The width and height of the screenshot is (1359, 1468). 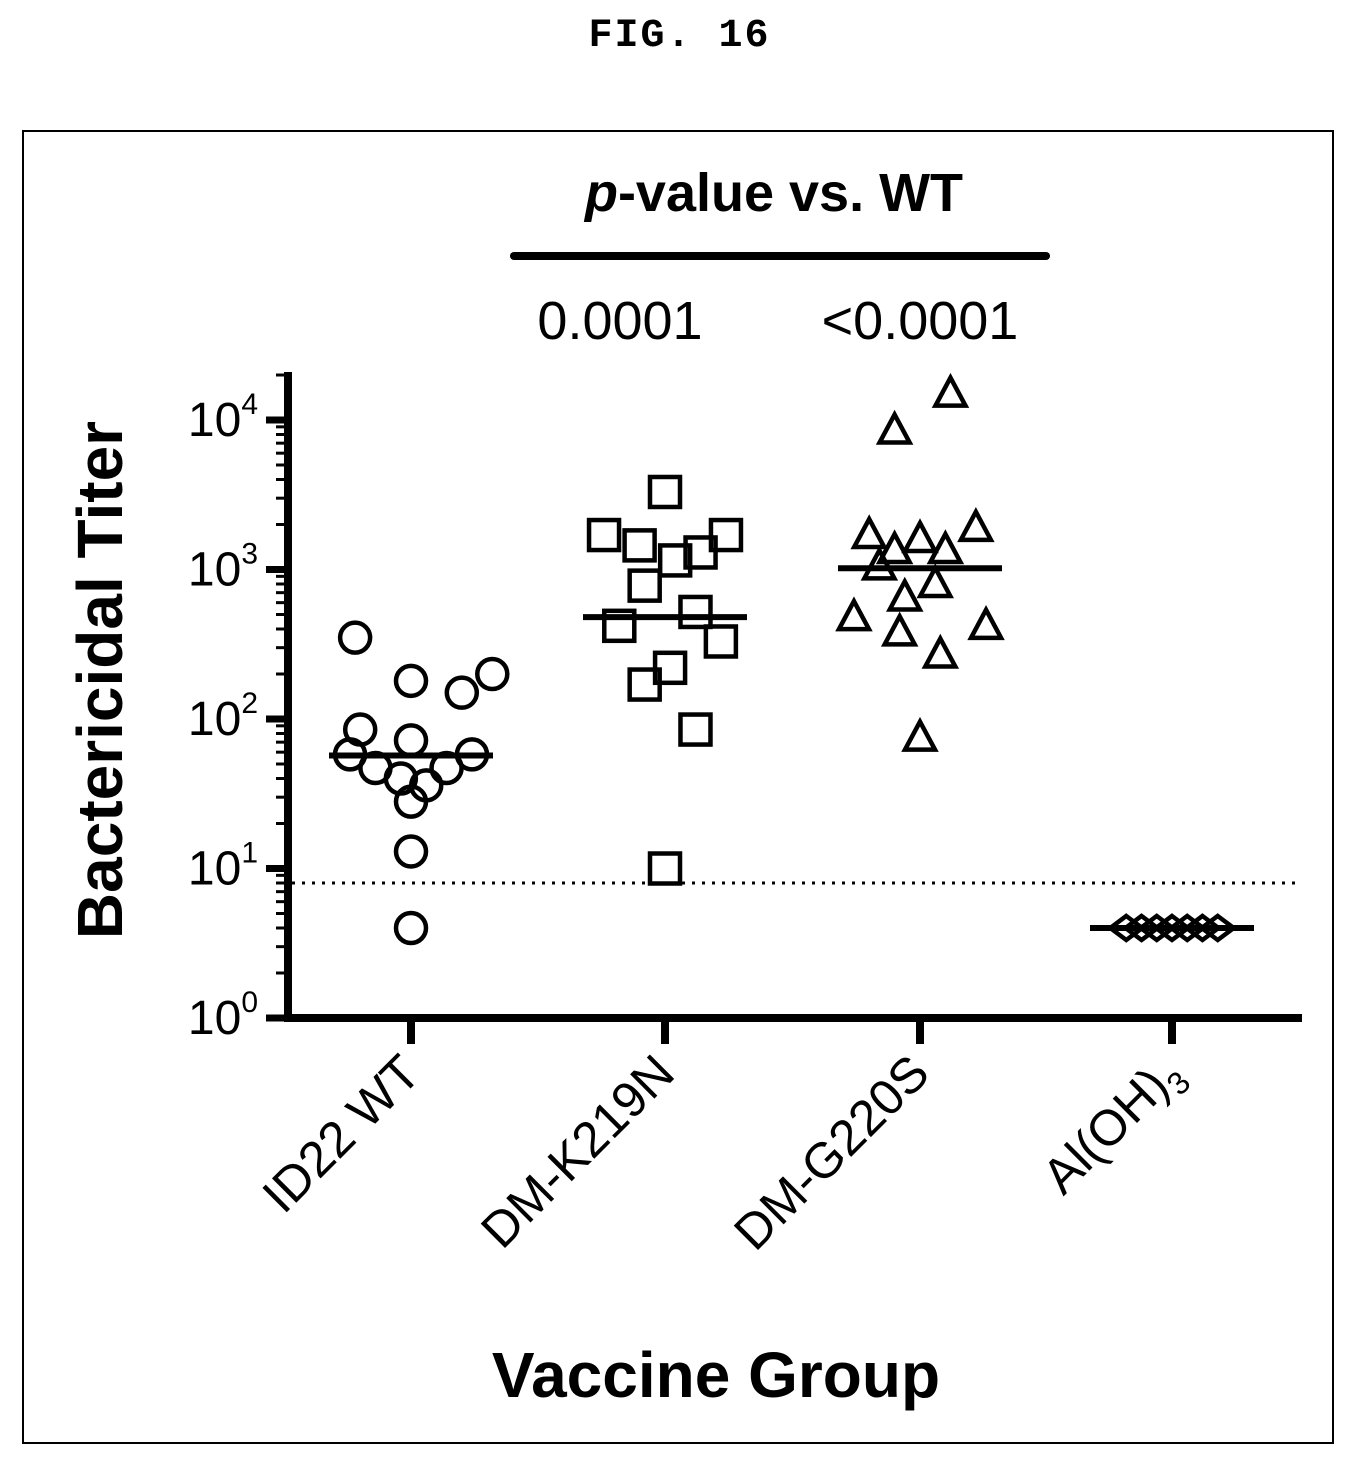 I want to click on figure-label: FIG. 16, so click(x=679, y=36).